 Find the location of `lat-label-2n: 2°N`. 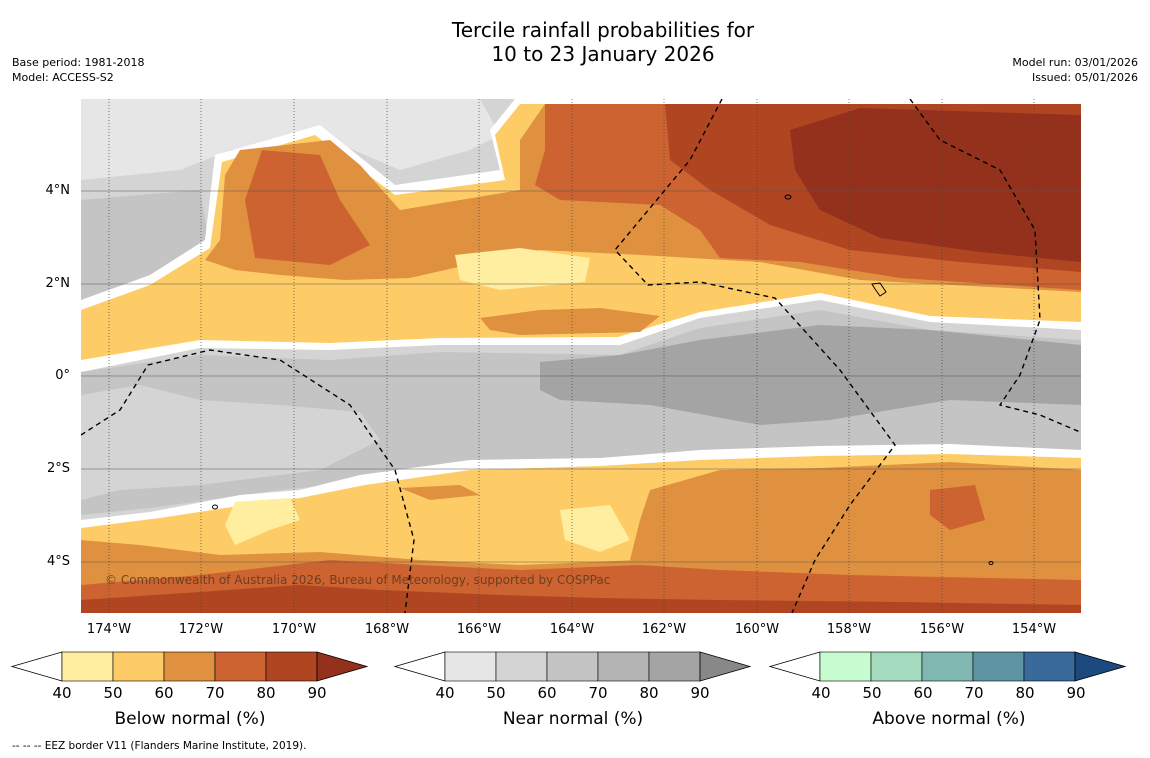

lat-label-2n: 2°N is located at coordinates (58, 283).